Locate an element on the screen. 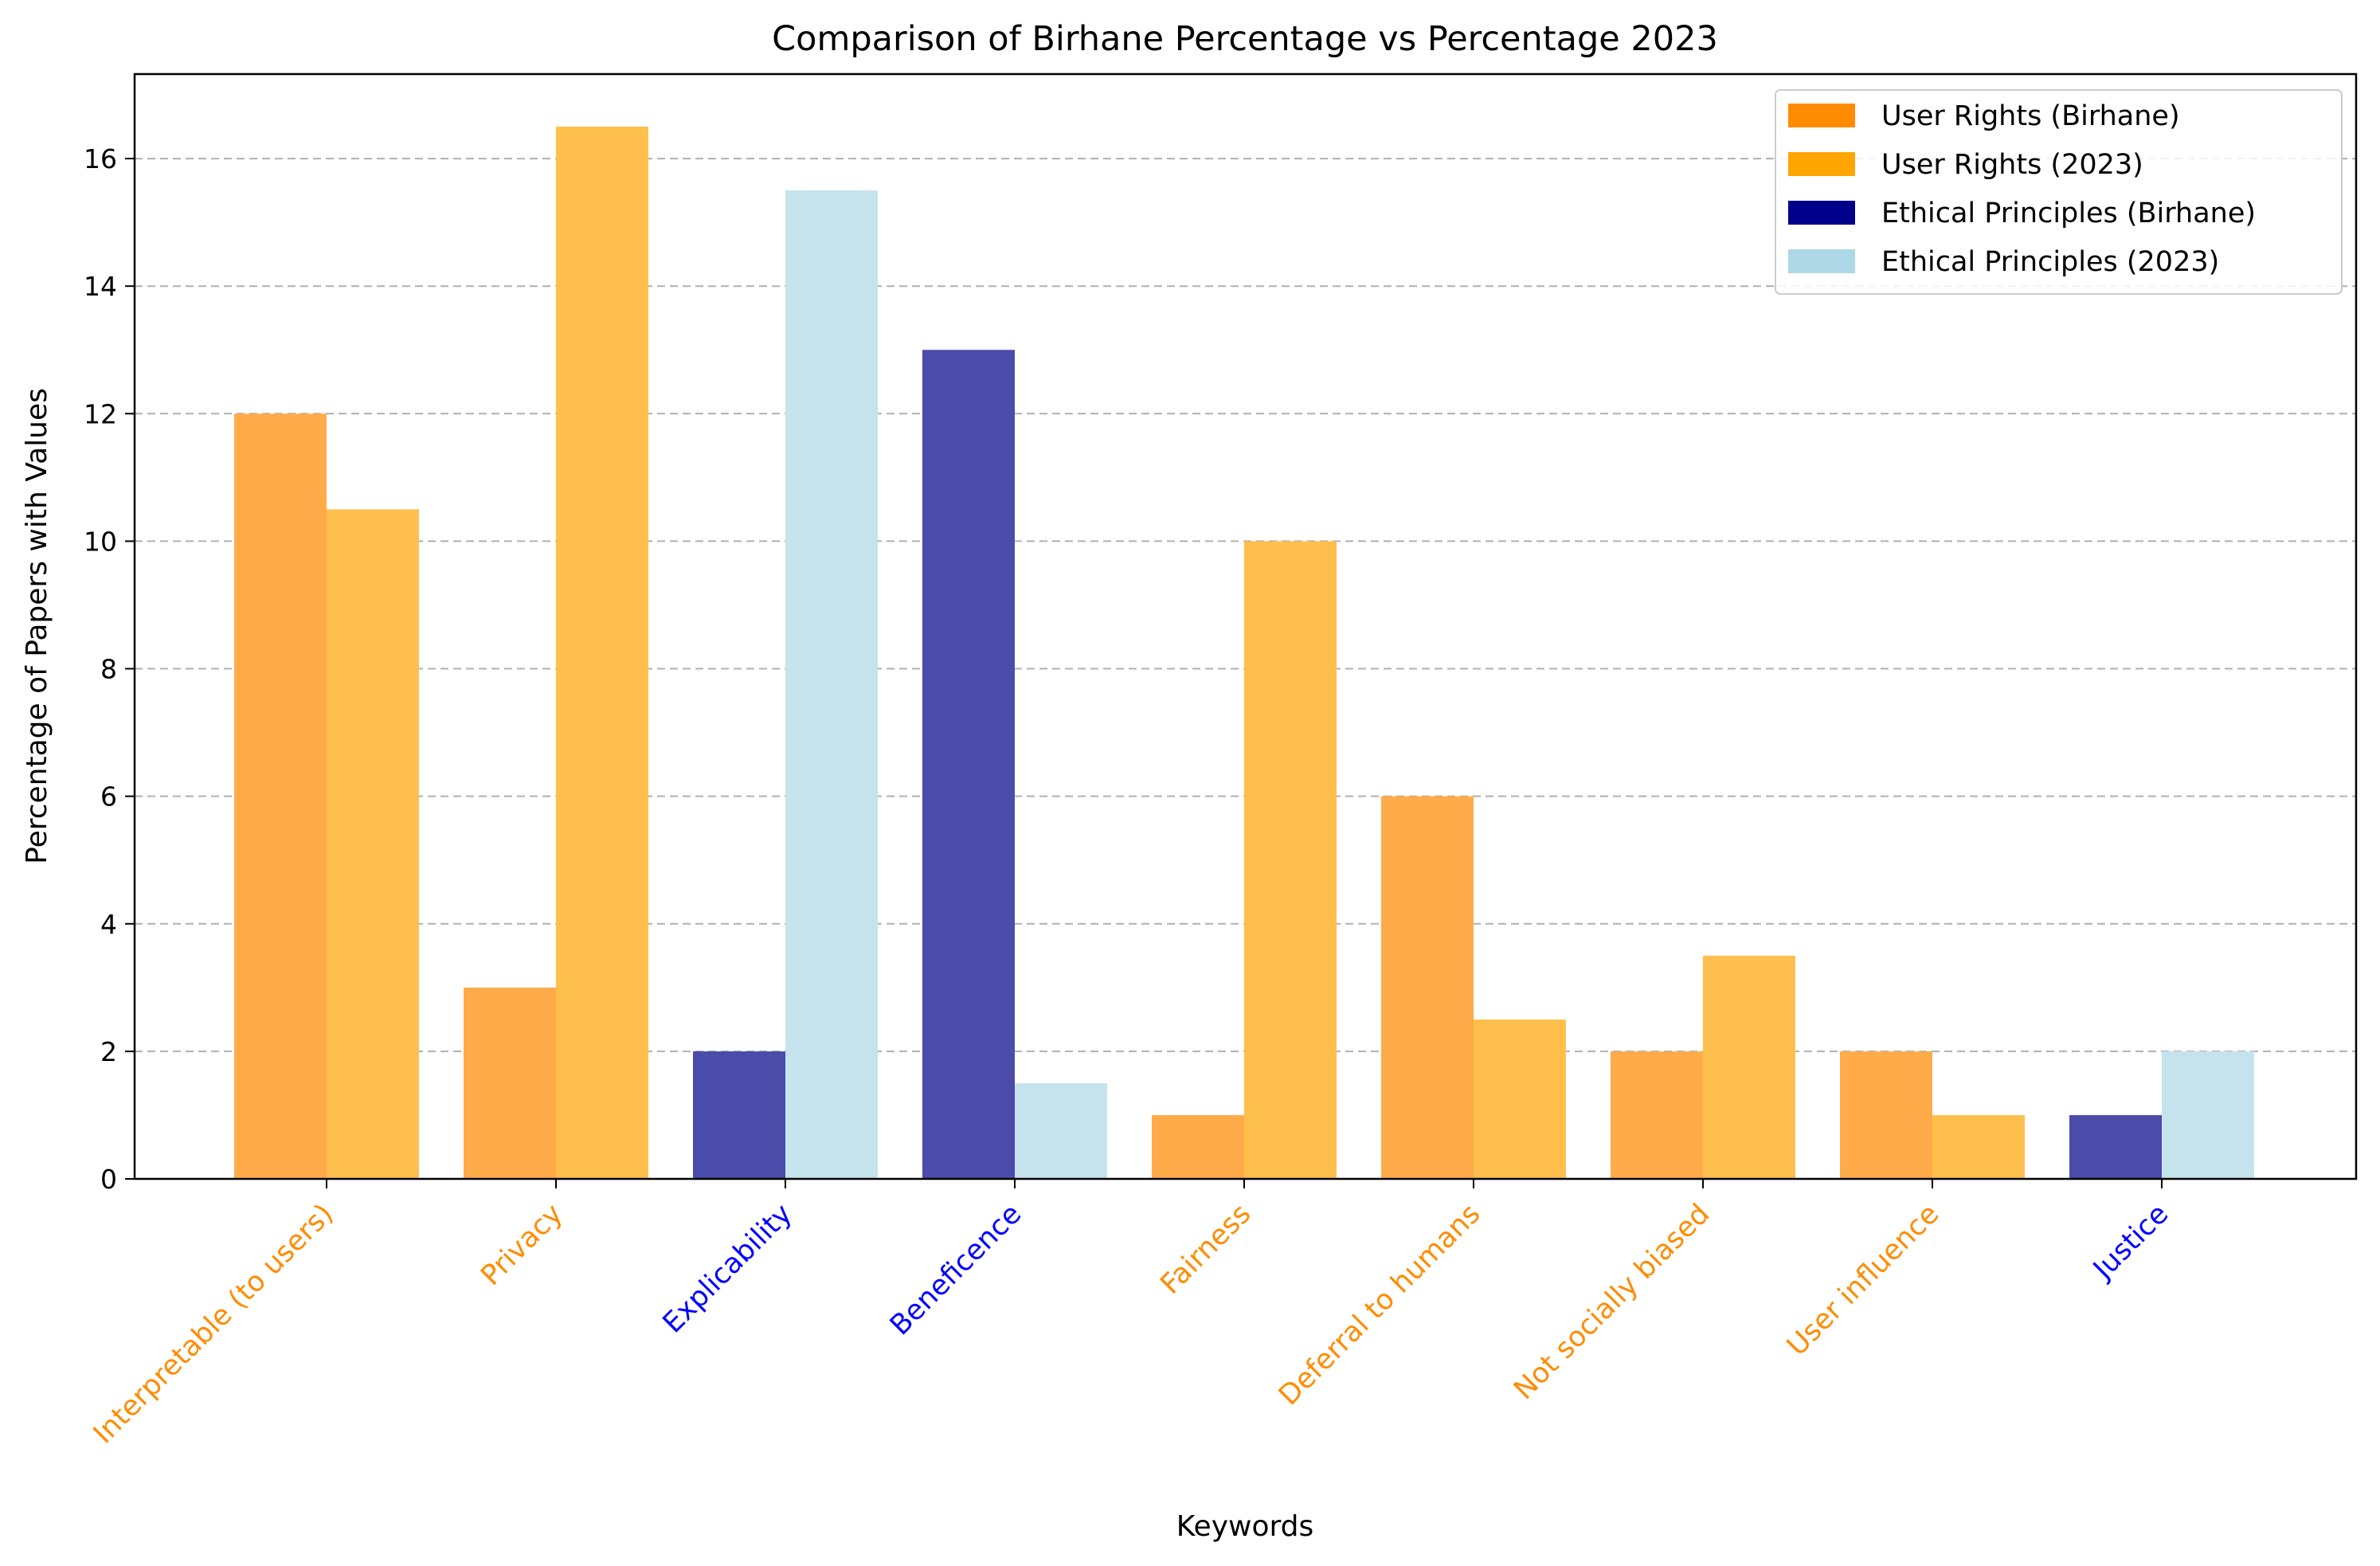 The height and width of the screenshot is (1566, 2380). legend-label: User Rights (Birhane) is located at coordinates (2030, 116).